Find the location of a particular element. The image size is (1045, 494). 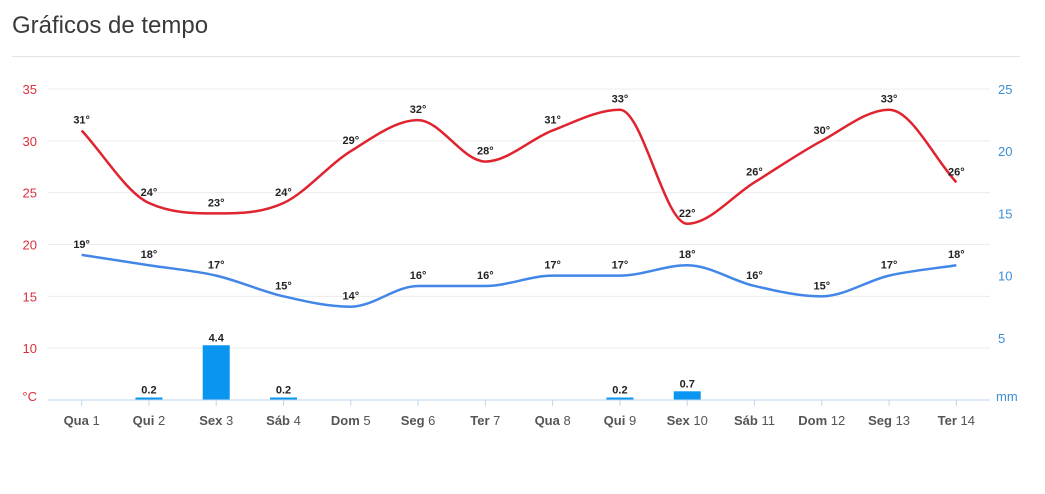

page-title: Gráficos de tempo is located at coordinates (110, 25).